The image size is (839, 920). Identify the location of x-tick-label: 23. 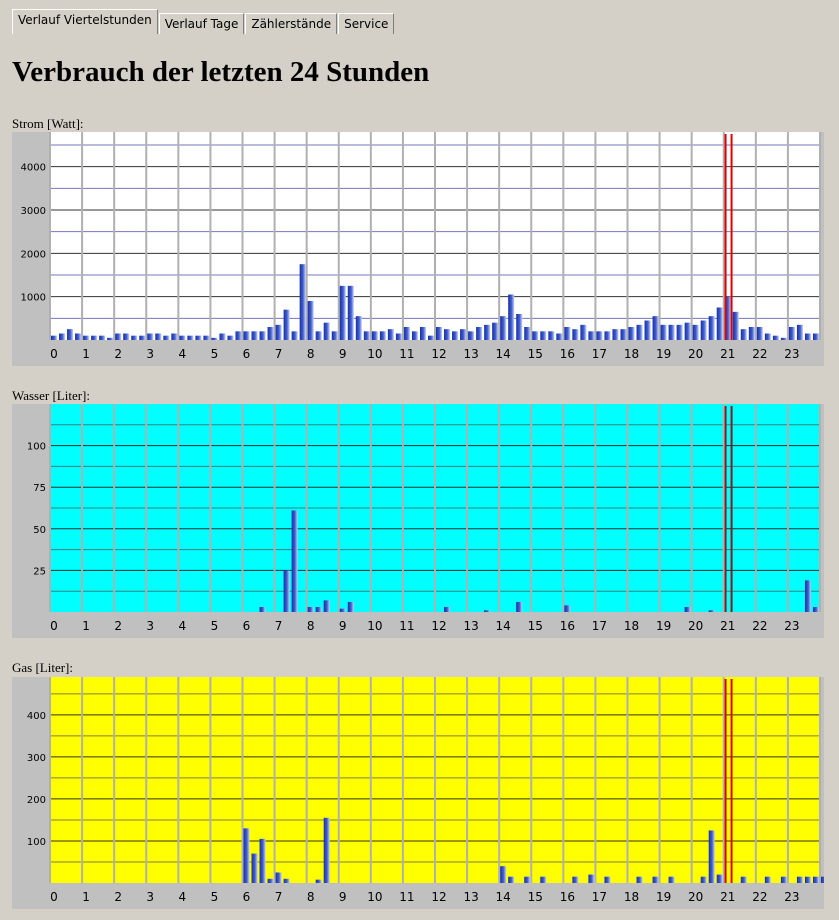
(791, 897).